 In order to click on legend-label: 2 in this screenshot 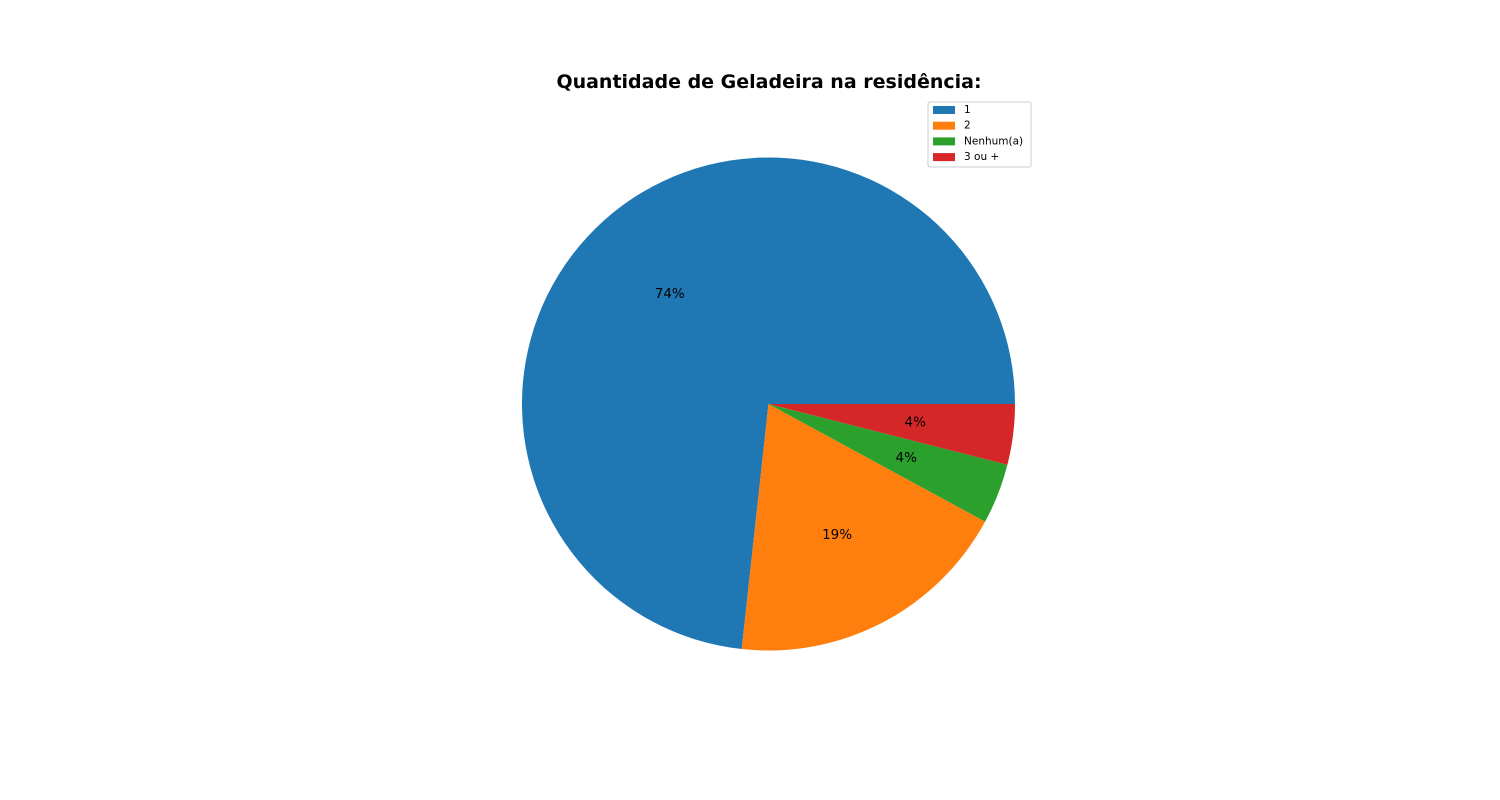, I will do `click(967, 126)`.